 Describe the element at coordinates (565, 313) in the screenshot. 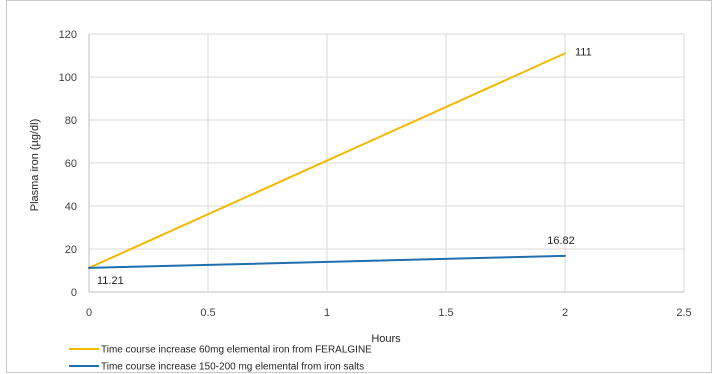

I see `x-tick-label: 2` at that location.